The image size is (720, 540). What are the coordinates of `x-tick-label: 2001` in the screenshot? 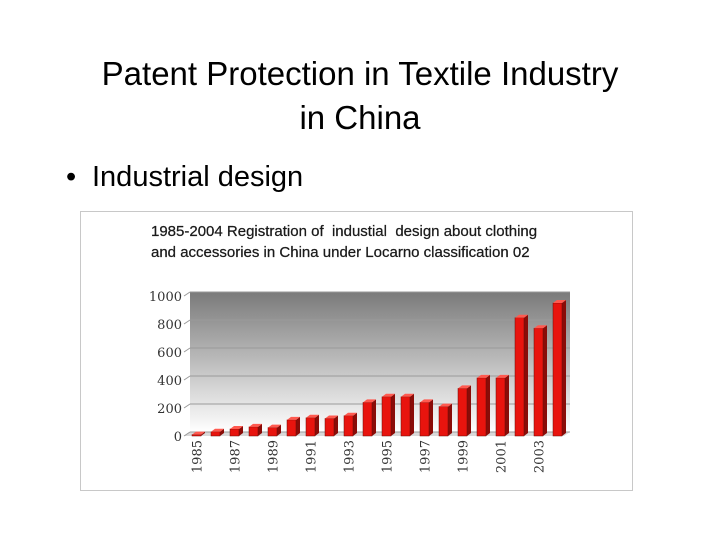 It's located at (502, 456).